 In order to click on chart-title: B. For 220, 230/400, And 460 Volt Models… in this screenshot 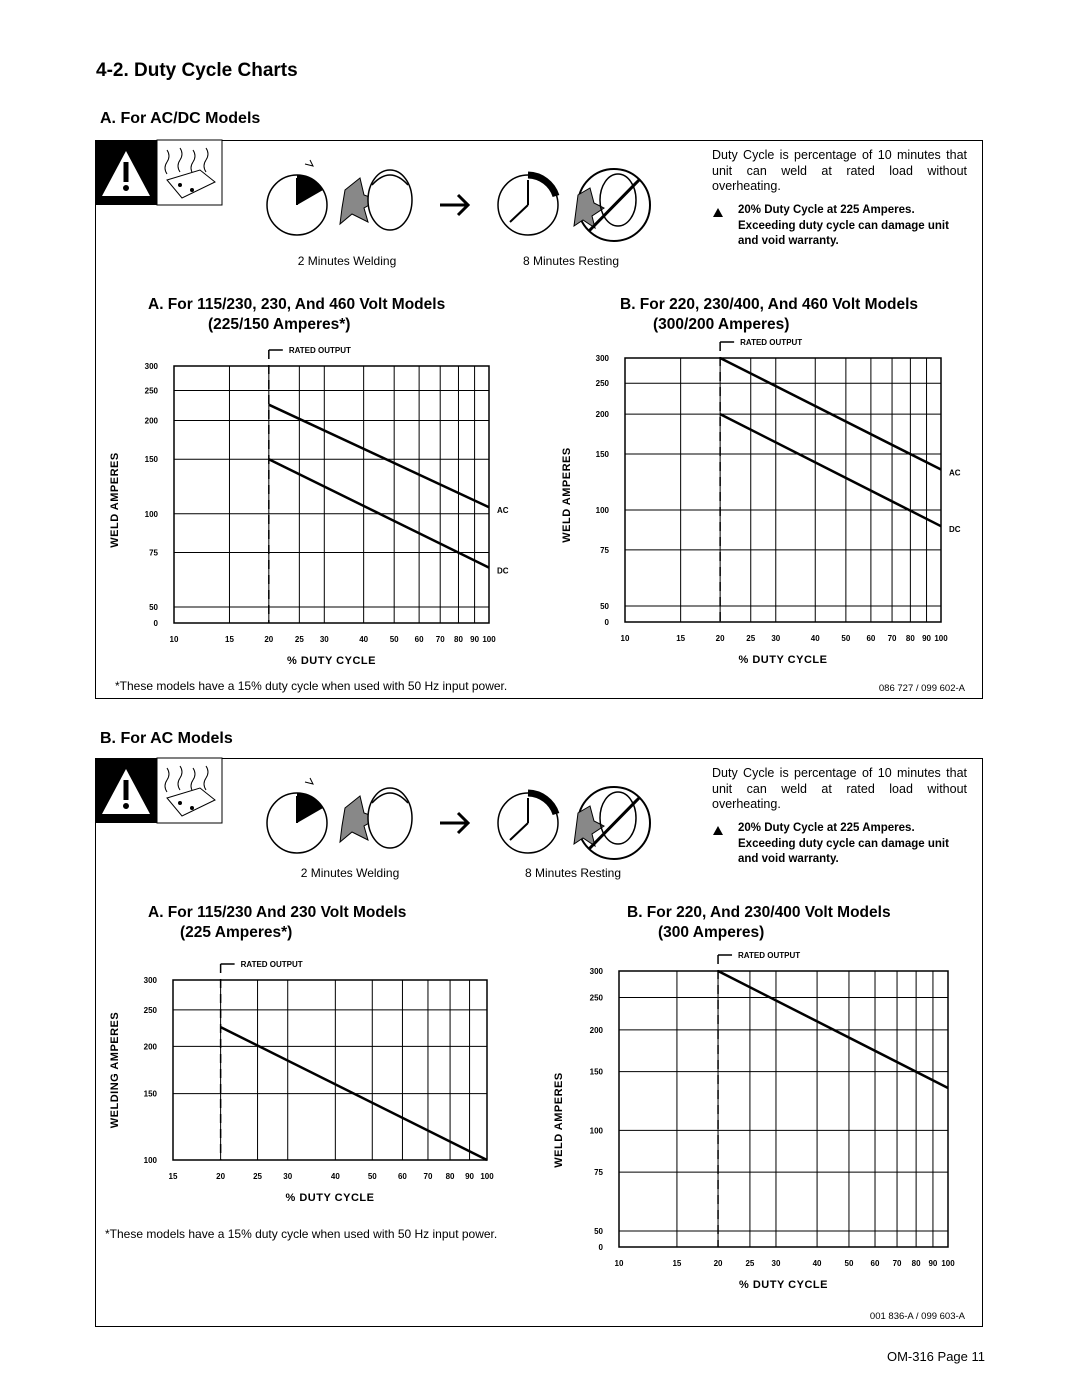, I will do `click(769, 315)`.